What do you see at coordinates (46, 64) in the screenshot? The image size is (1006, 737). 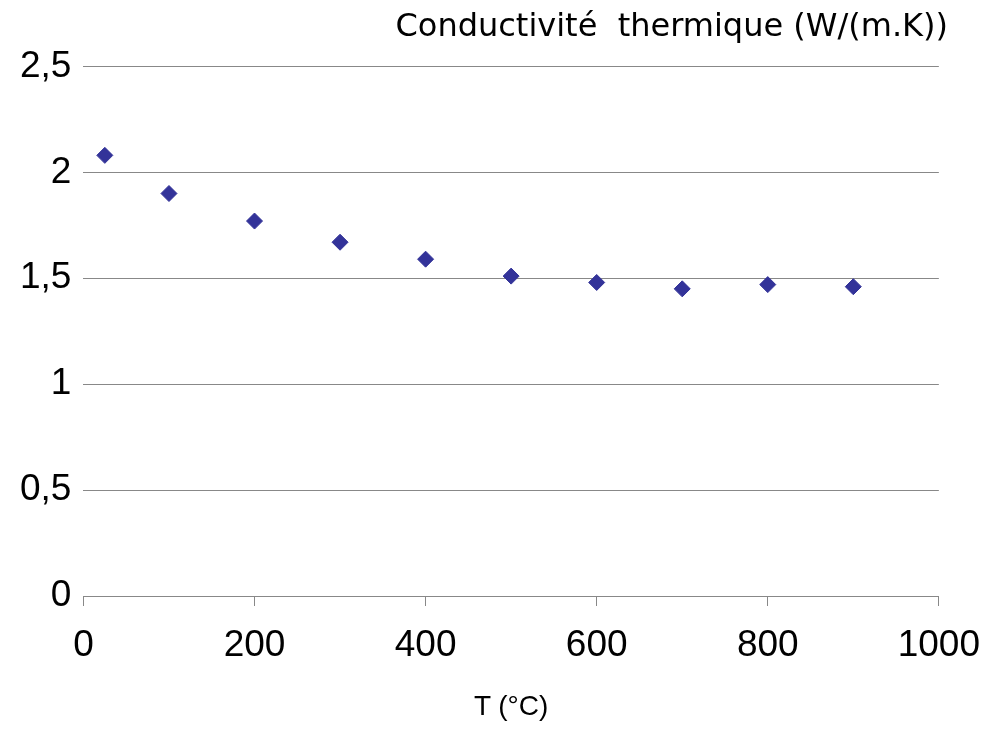 I see `y-tick-label: 2,5` at bounding box center [46, 64].